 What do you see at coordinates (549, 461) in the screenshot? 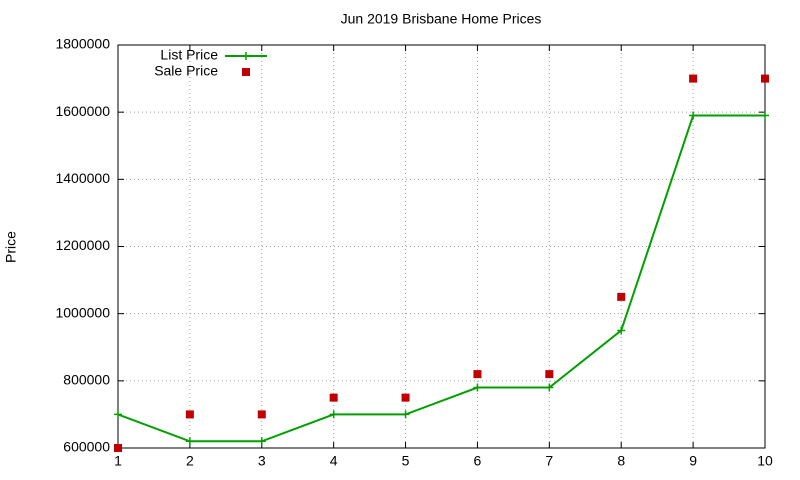
I see `x-tick-label: 7` at bounding box center [549, 461].